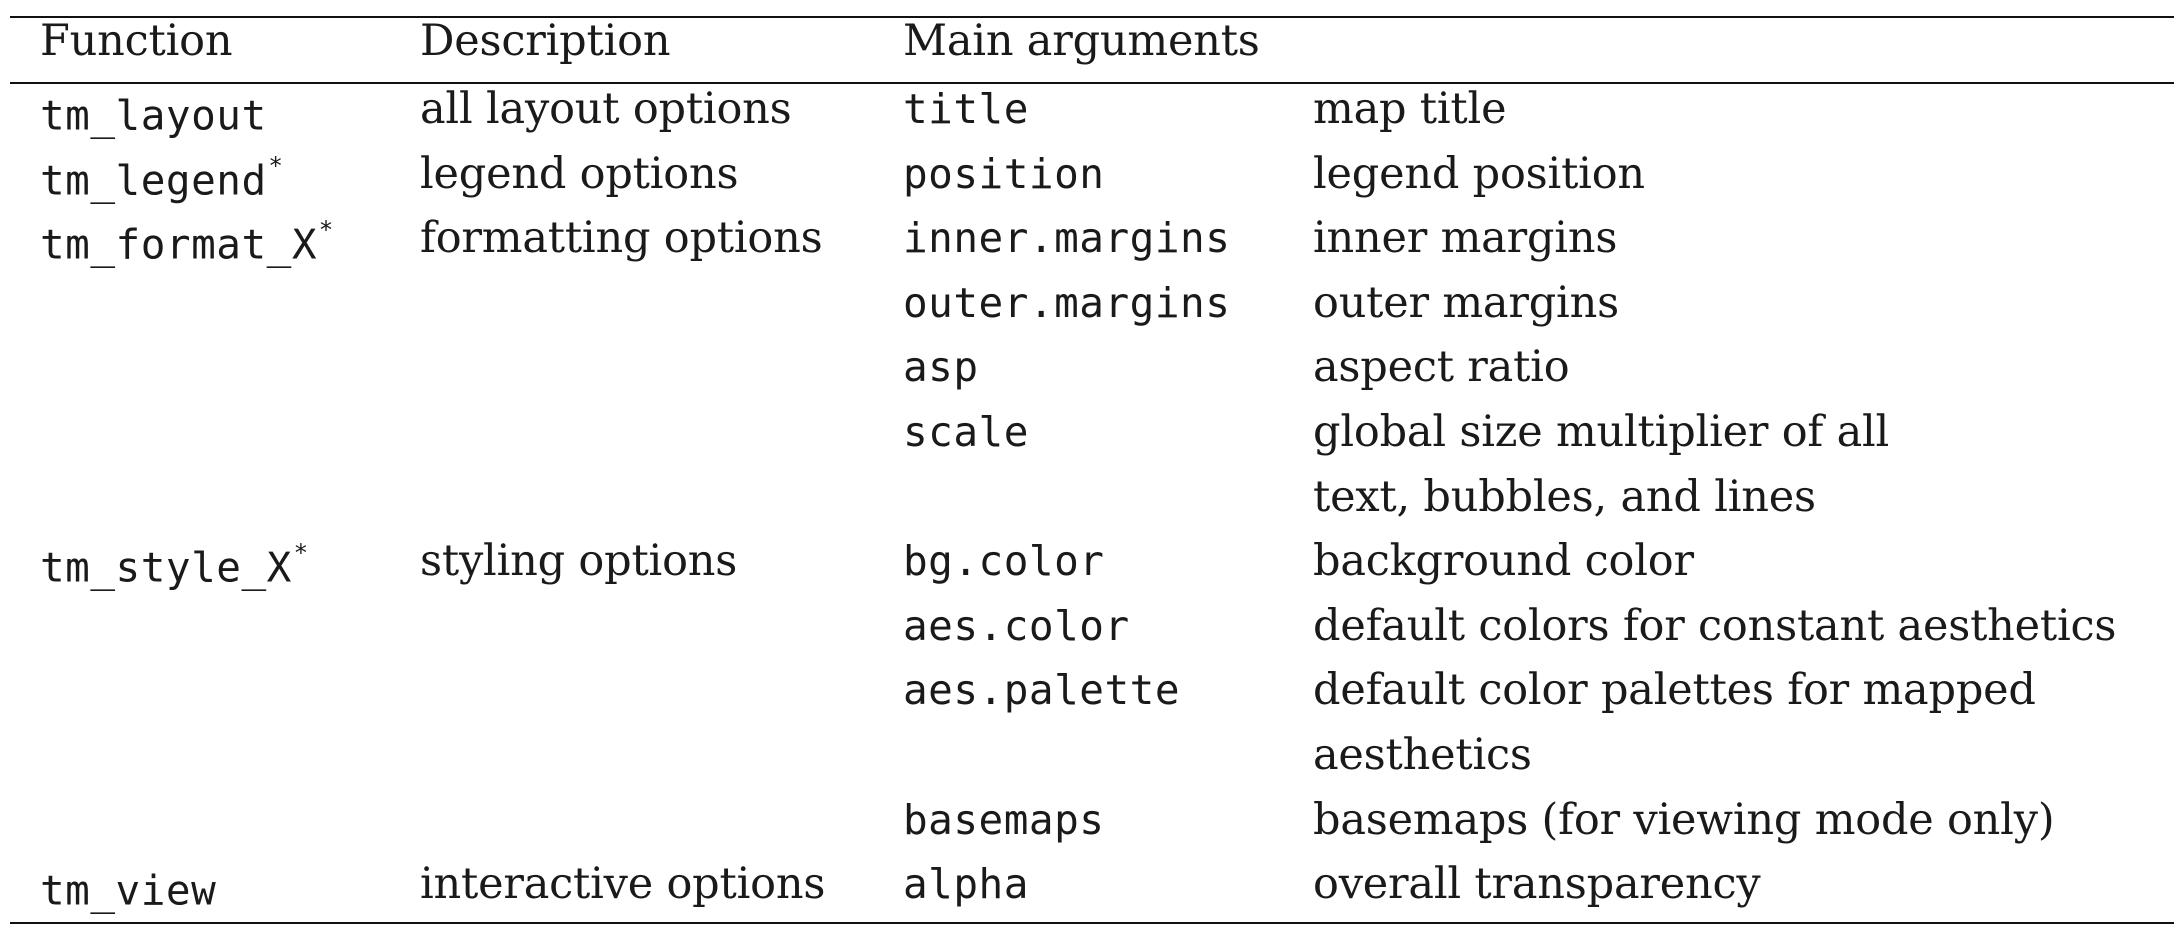 Image resolution: width=2184 pixels, height=948 pixels. I want to click on description-cell: all layout options, so click(606, 109).